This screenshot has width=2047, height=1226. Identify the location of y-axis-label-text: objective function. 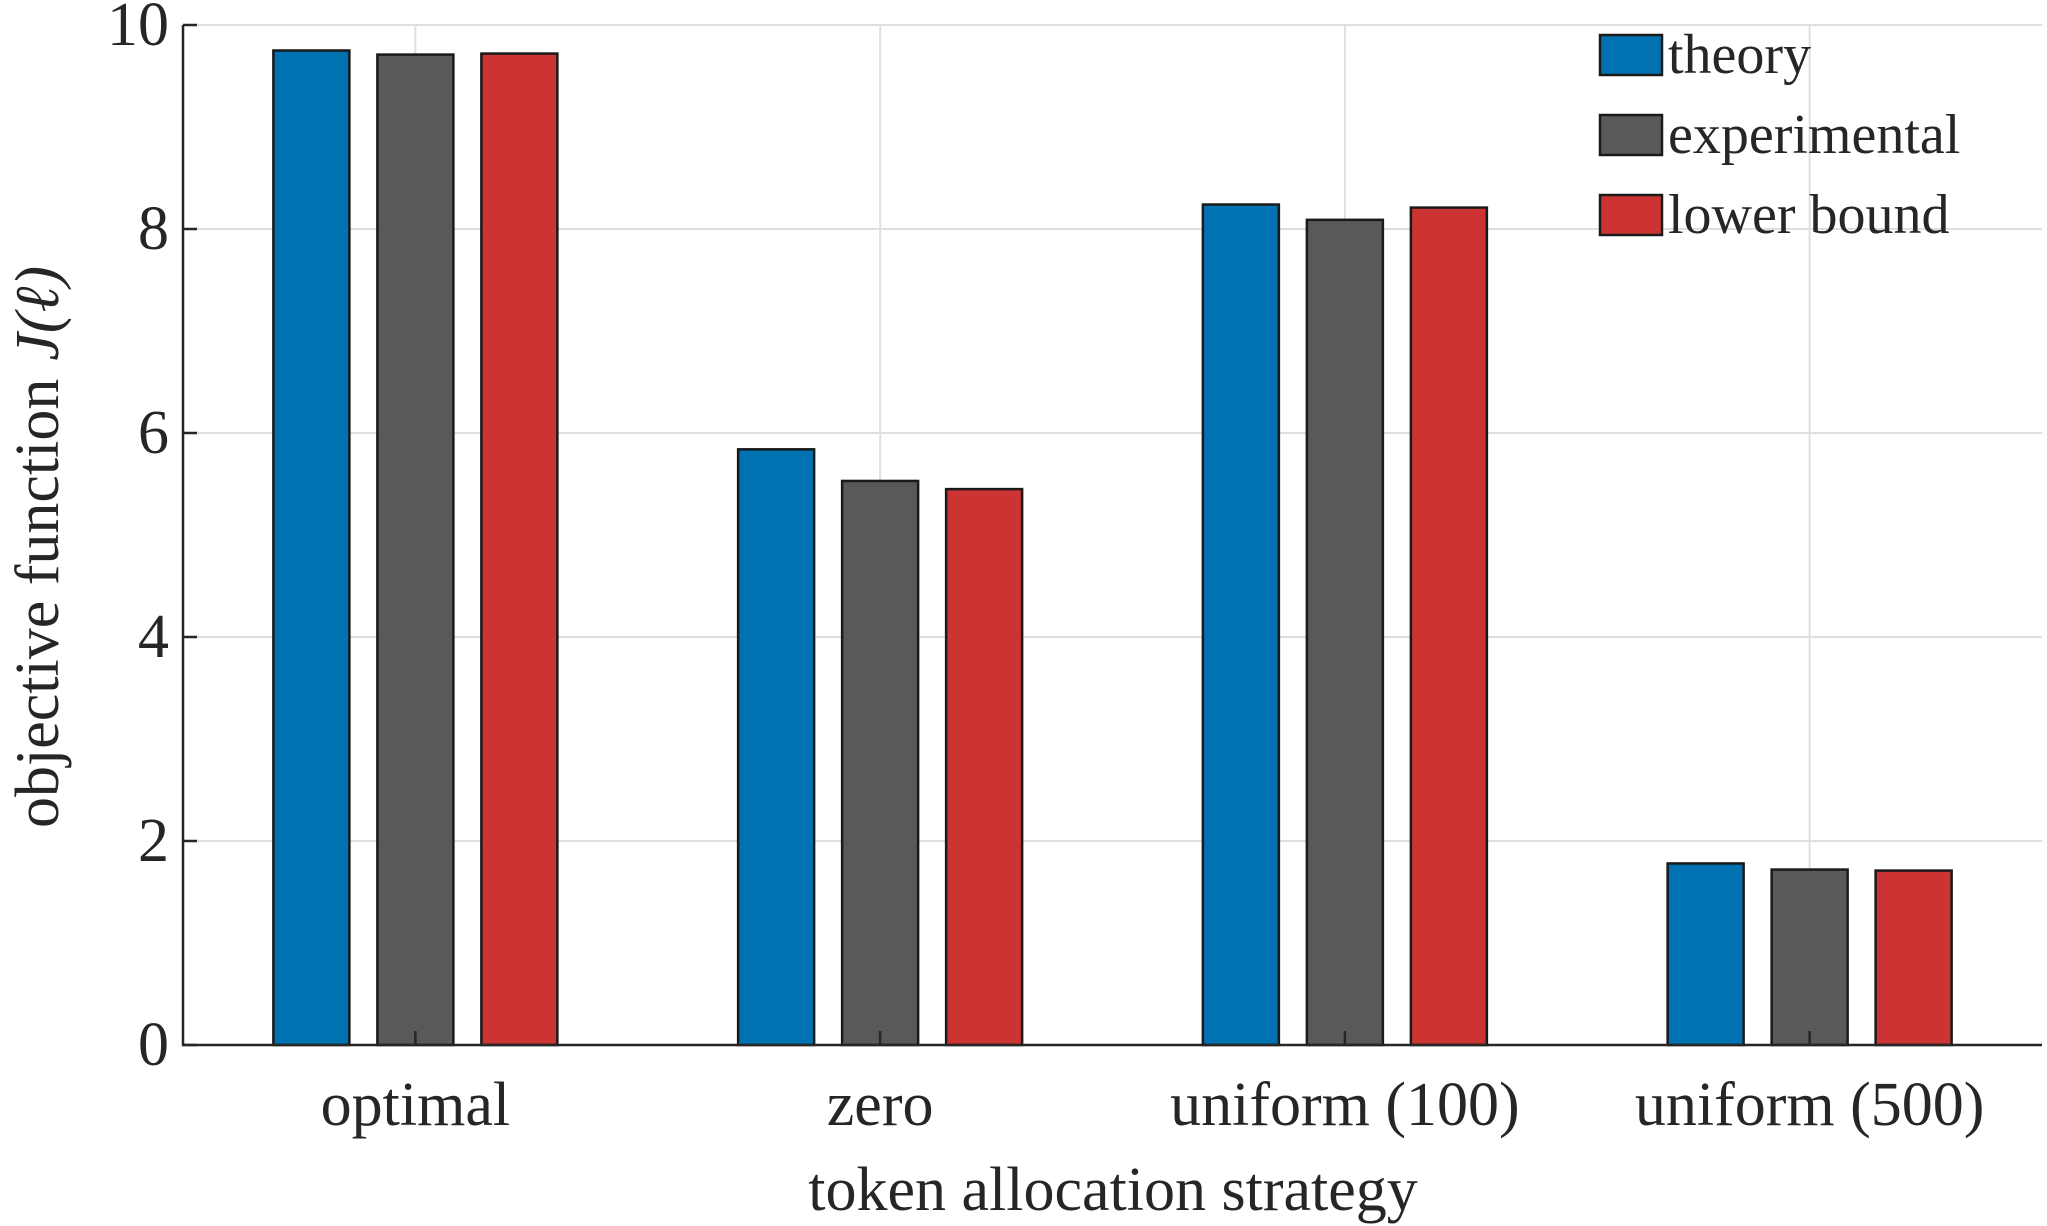
(38, 603).